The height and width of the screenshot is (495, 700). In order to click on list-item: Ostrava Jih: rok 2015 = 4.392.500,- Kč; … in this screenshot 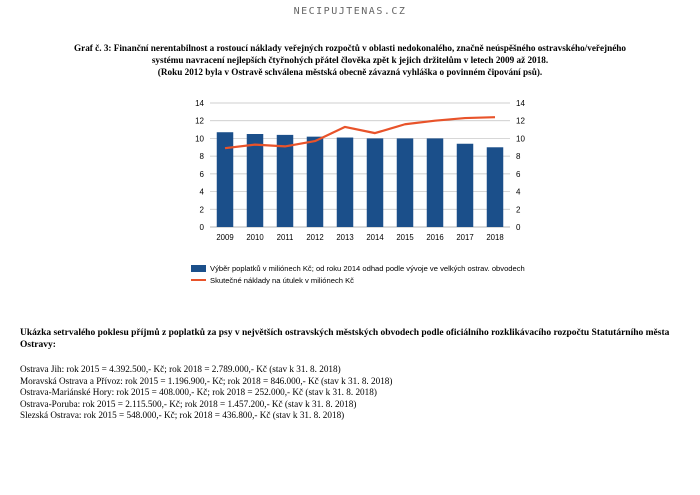, I will do `click(180, 369)`.